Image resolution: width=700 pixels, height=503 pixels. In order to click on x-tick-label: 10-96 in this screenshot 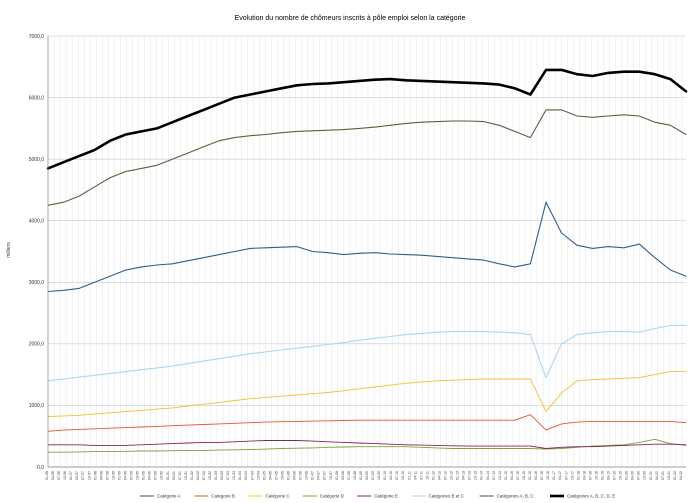, I will do `click(65, 475)`.